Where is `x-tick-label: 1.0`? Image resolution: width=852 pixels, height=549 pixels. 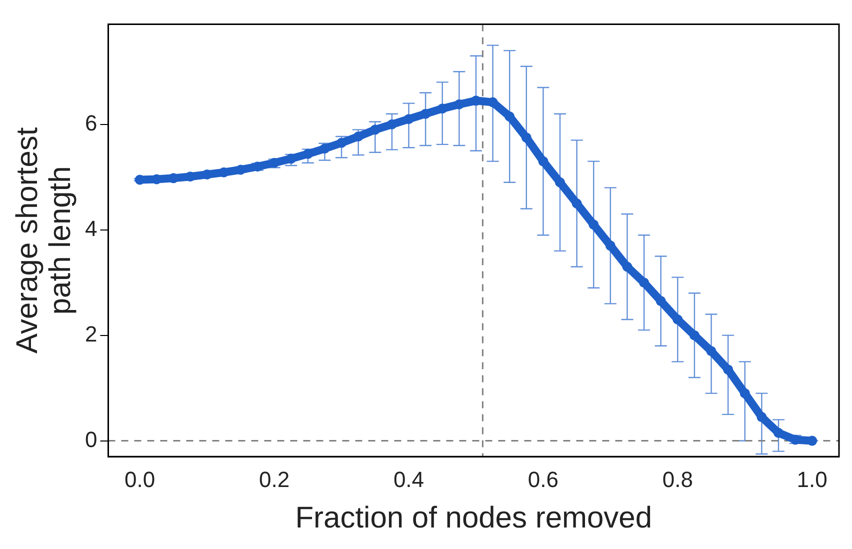
x-tick-label: 1.0 is located at coordinates (812, 479).